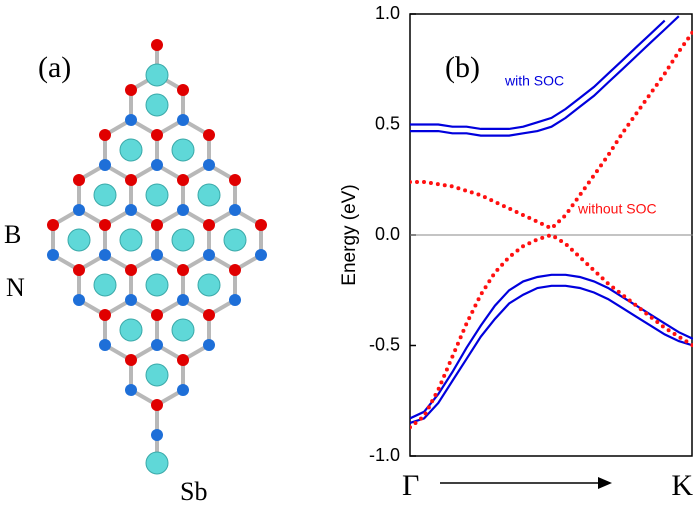 Image resolution: width=697 pixels, height=506 pixels. I want to click on y-tick-label: -0.5, so click(384, 344).